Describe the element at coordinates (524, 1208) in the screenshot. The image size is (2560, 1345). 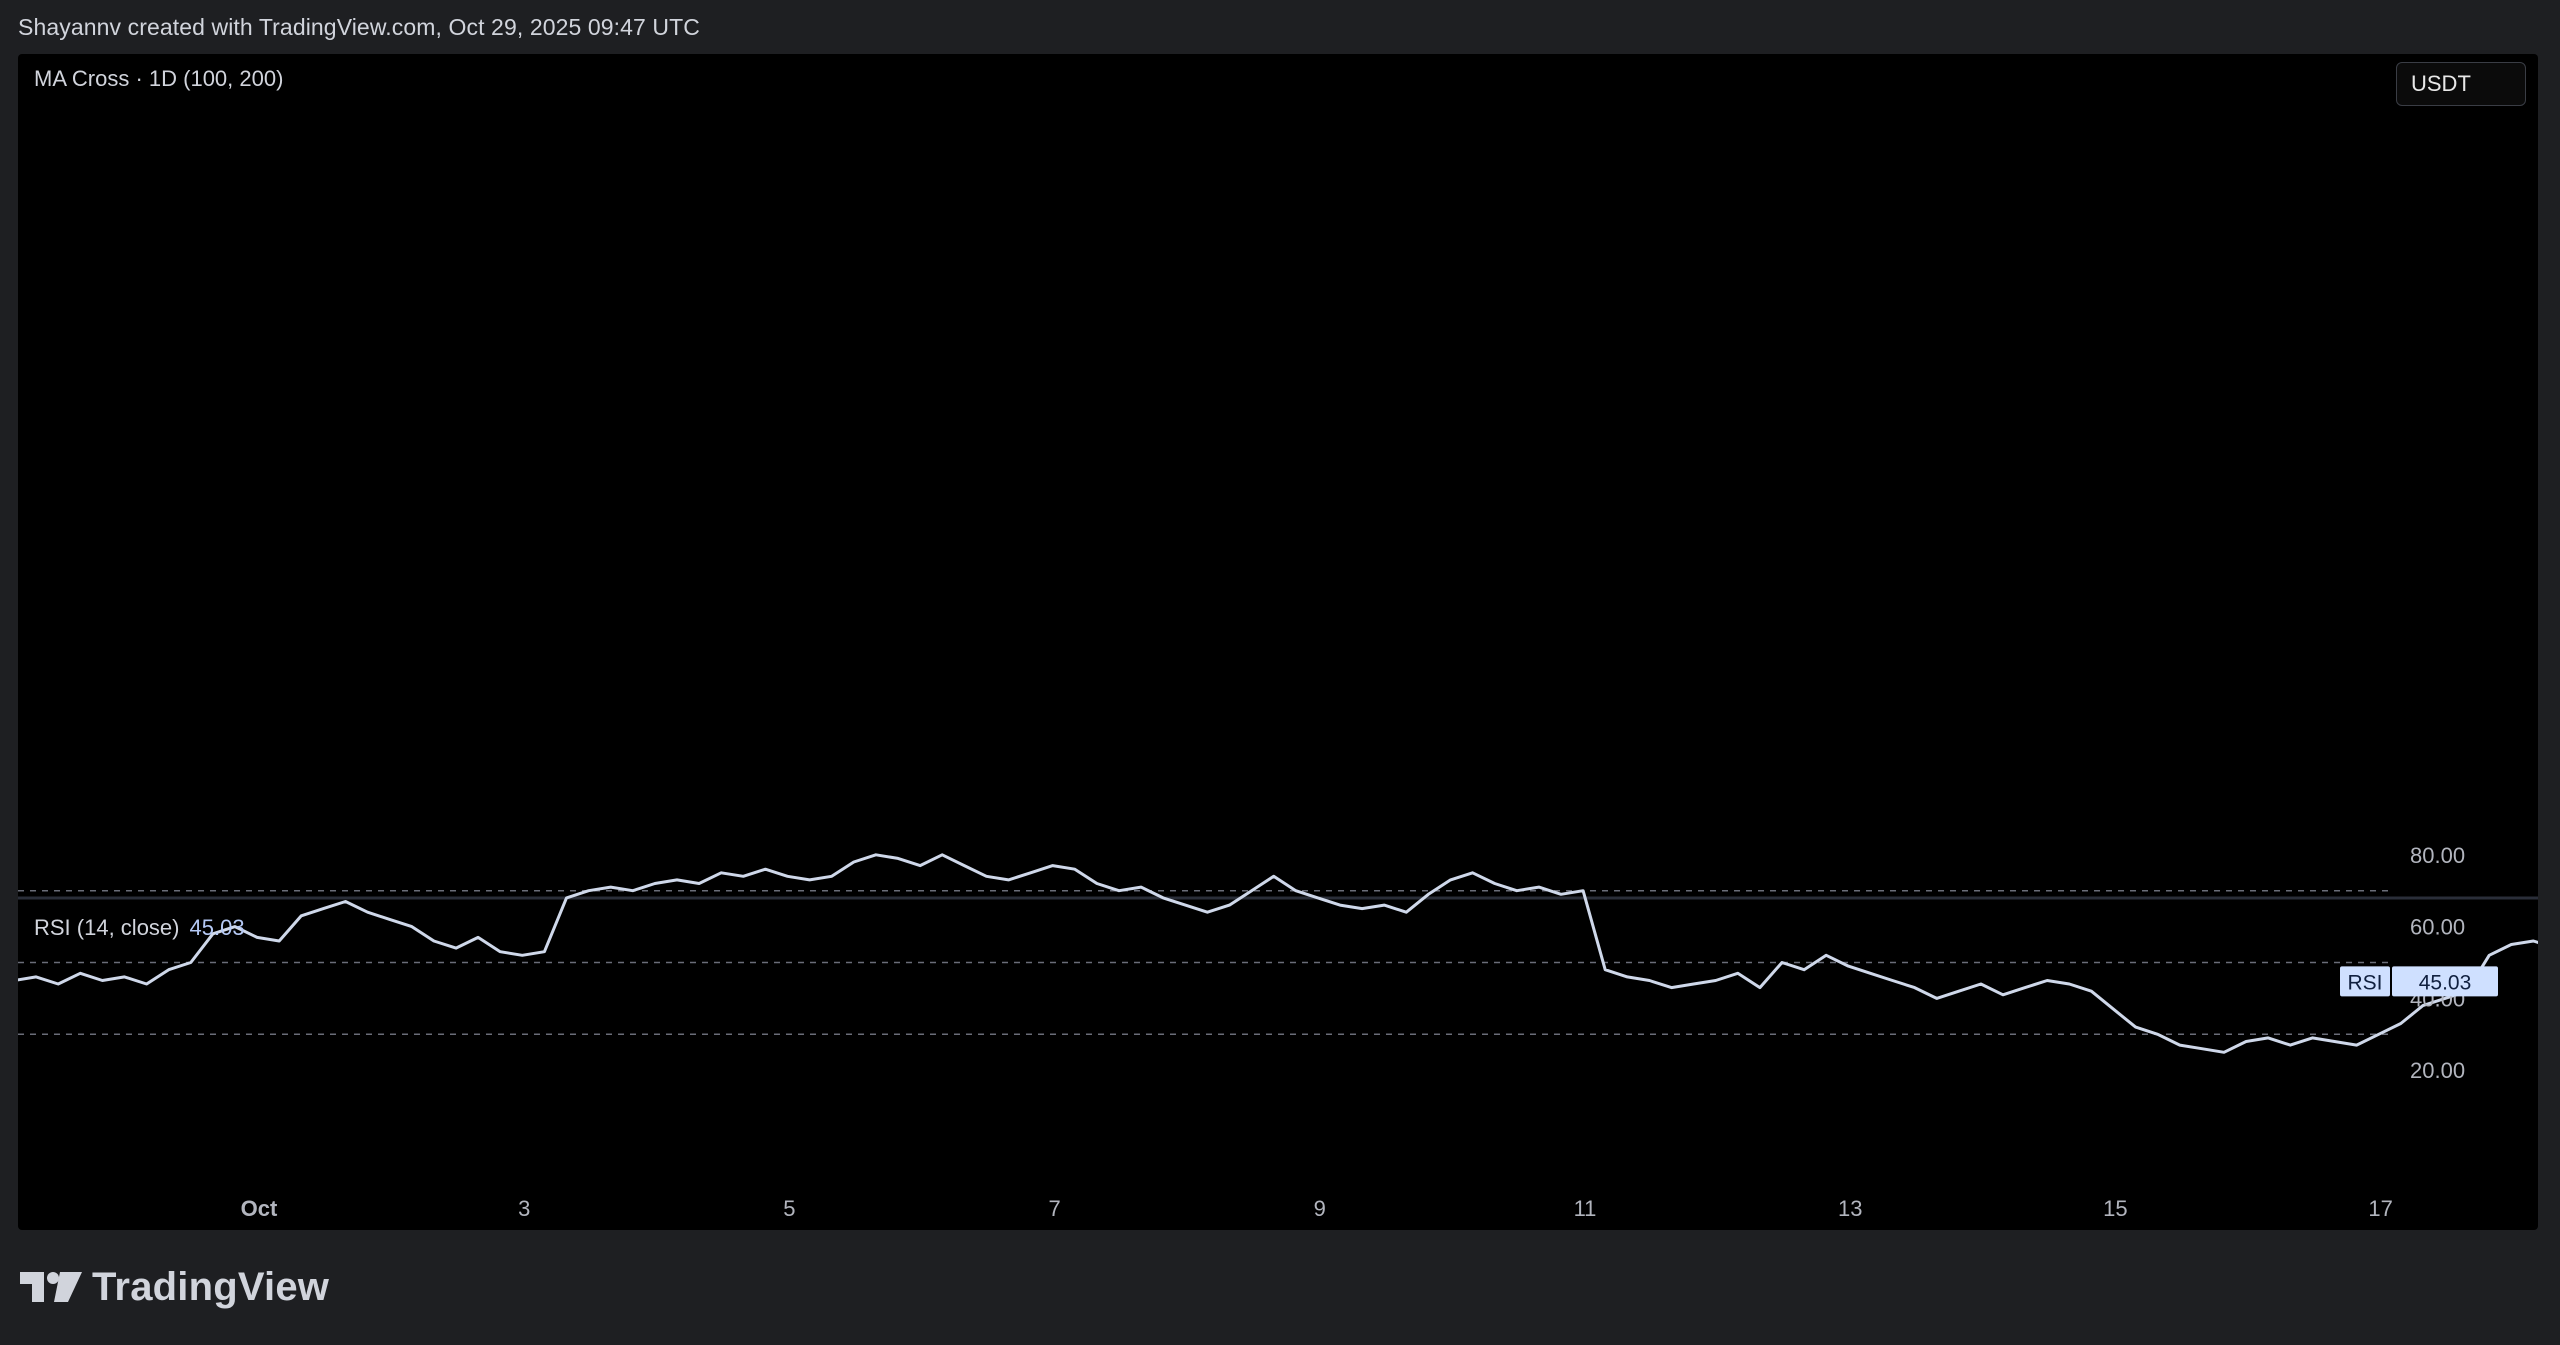
I see `time-tick-label: 3` at that location.